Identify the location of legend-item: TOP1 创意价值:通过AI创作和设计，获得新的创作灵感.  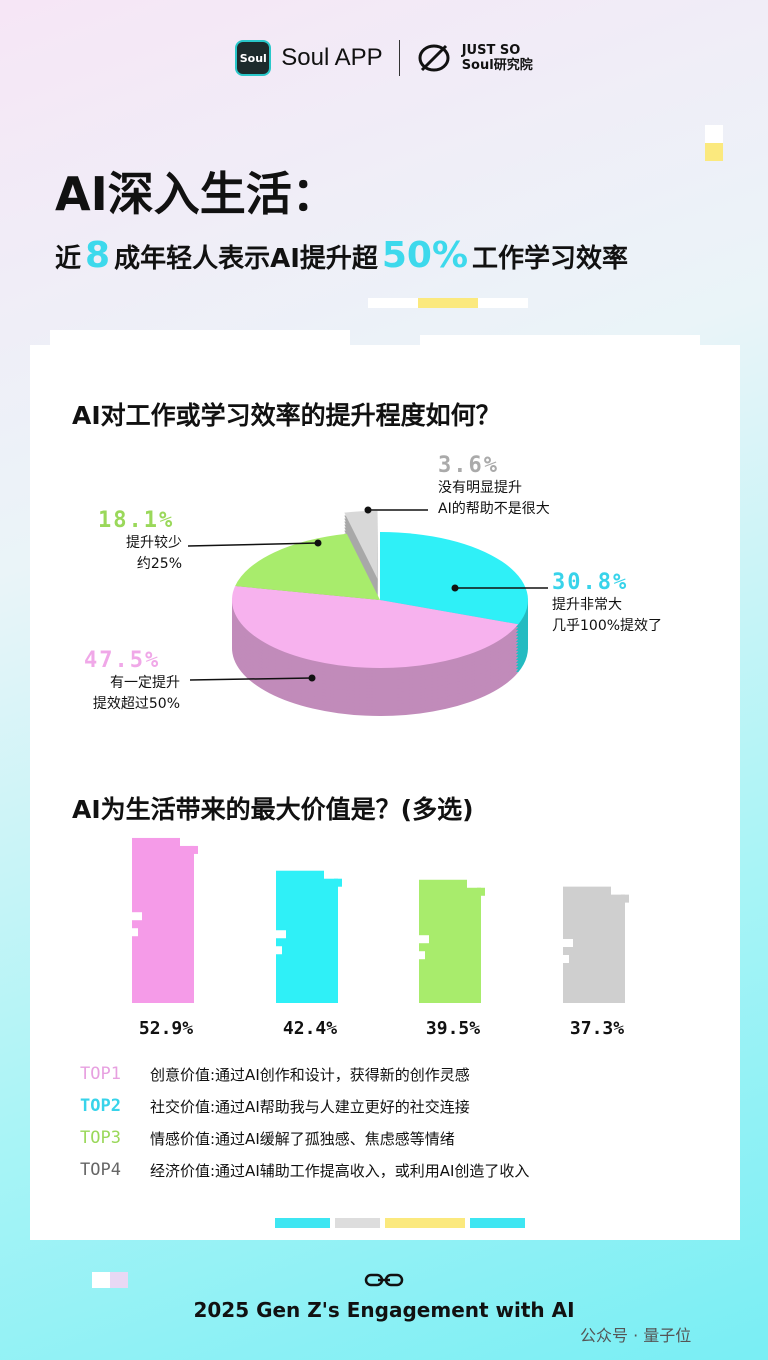
(275, 1074).